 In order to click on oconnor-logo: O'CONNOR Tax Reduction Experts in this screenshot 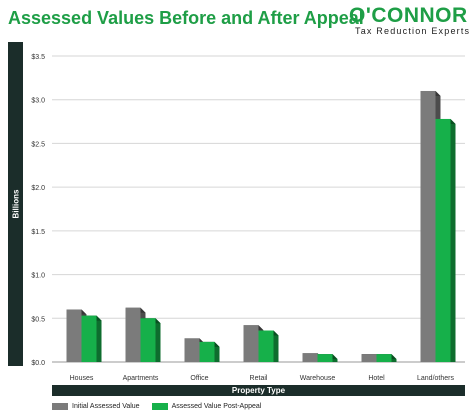, I will do `click(406, 21)`.